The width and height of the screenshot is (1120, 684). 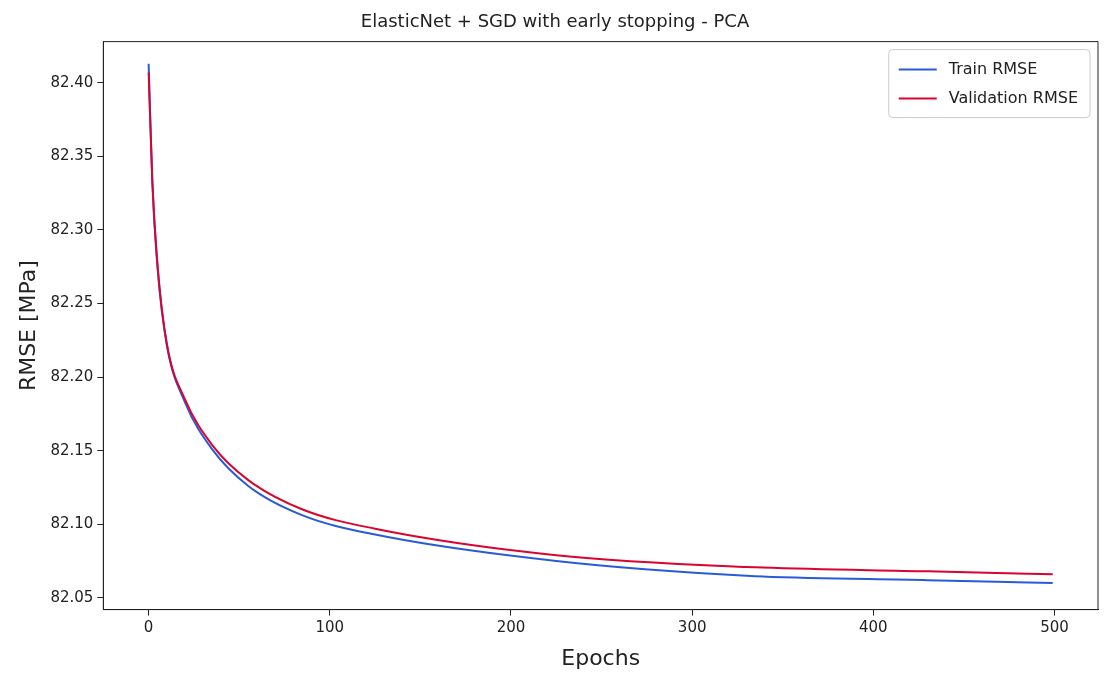 What do you see at coordinates (692, 627) in the screenshot?
I see `x-tick-label: 300` at bounding box center [692, 627].